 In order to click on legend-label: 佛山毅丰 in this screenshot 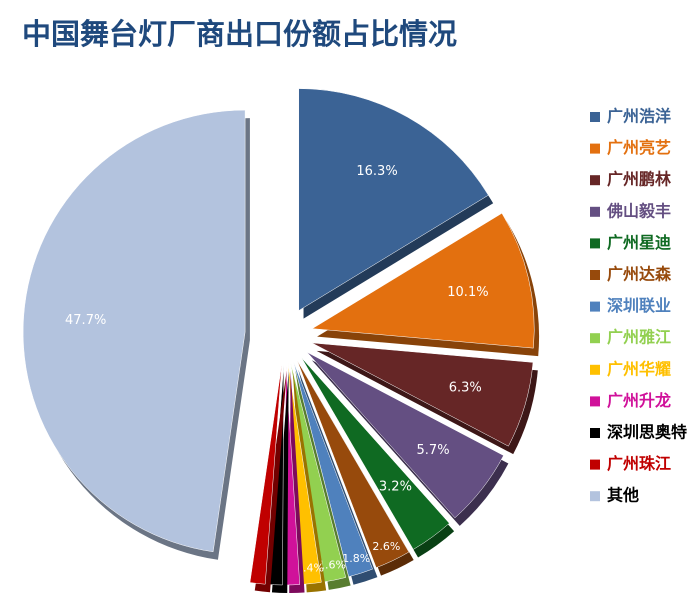, I will do `click(638, 210)`.